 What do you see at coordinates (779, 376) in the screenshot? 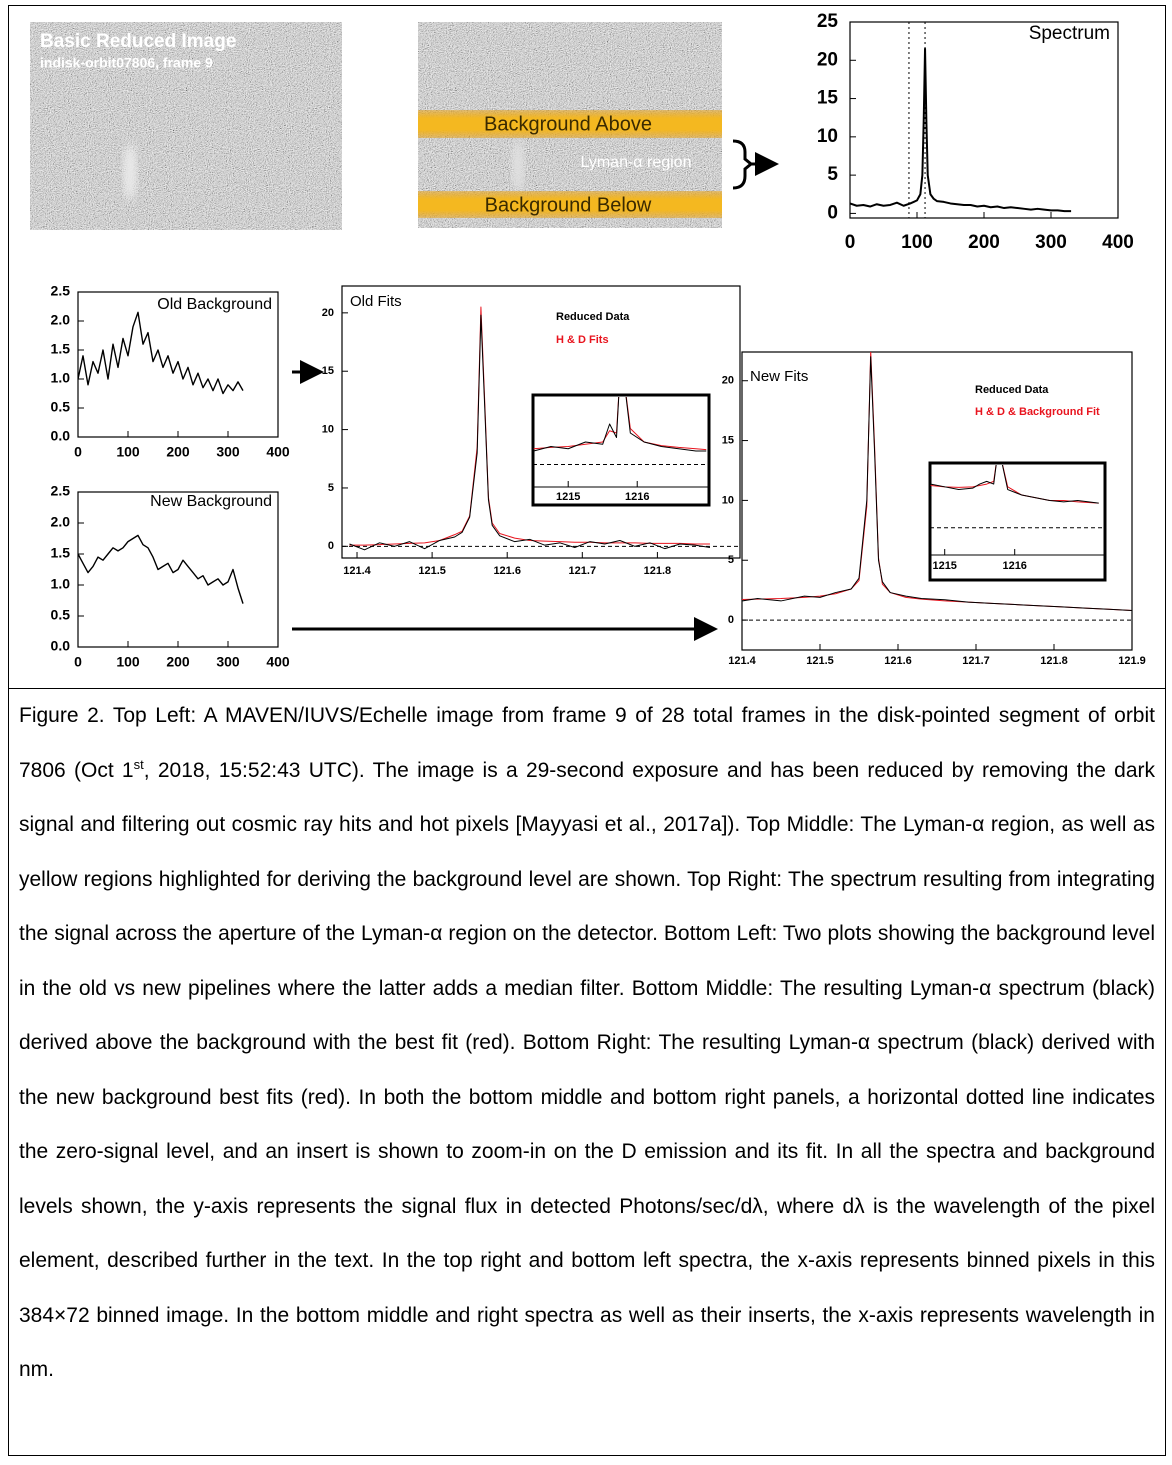
I see `chart-title: New Fits` at bounding box center [779, 376].